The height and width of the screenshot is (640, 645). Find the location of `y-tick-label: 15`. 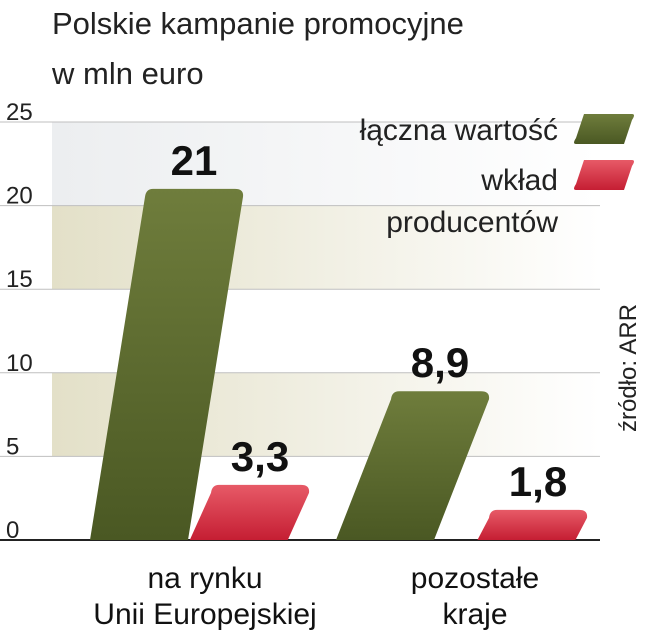

y-tick-label: 15 is located at coordinates (19, 279).